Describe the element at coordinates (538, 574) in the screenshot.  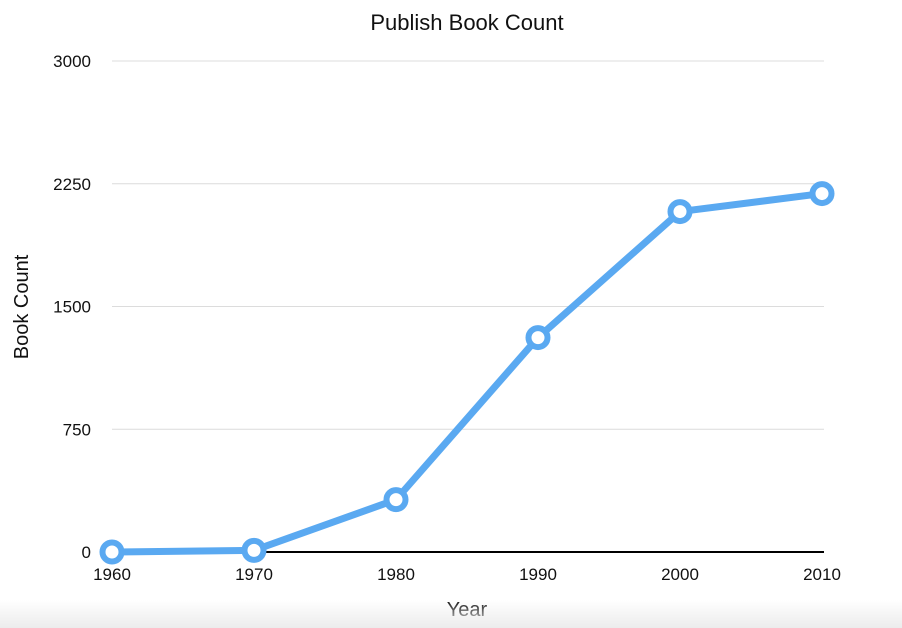
I see `x-tick-label: 1990` at that location.